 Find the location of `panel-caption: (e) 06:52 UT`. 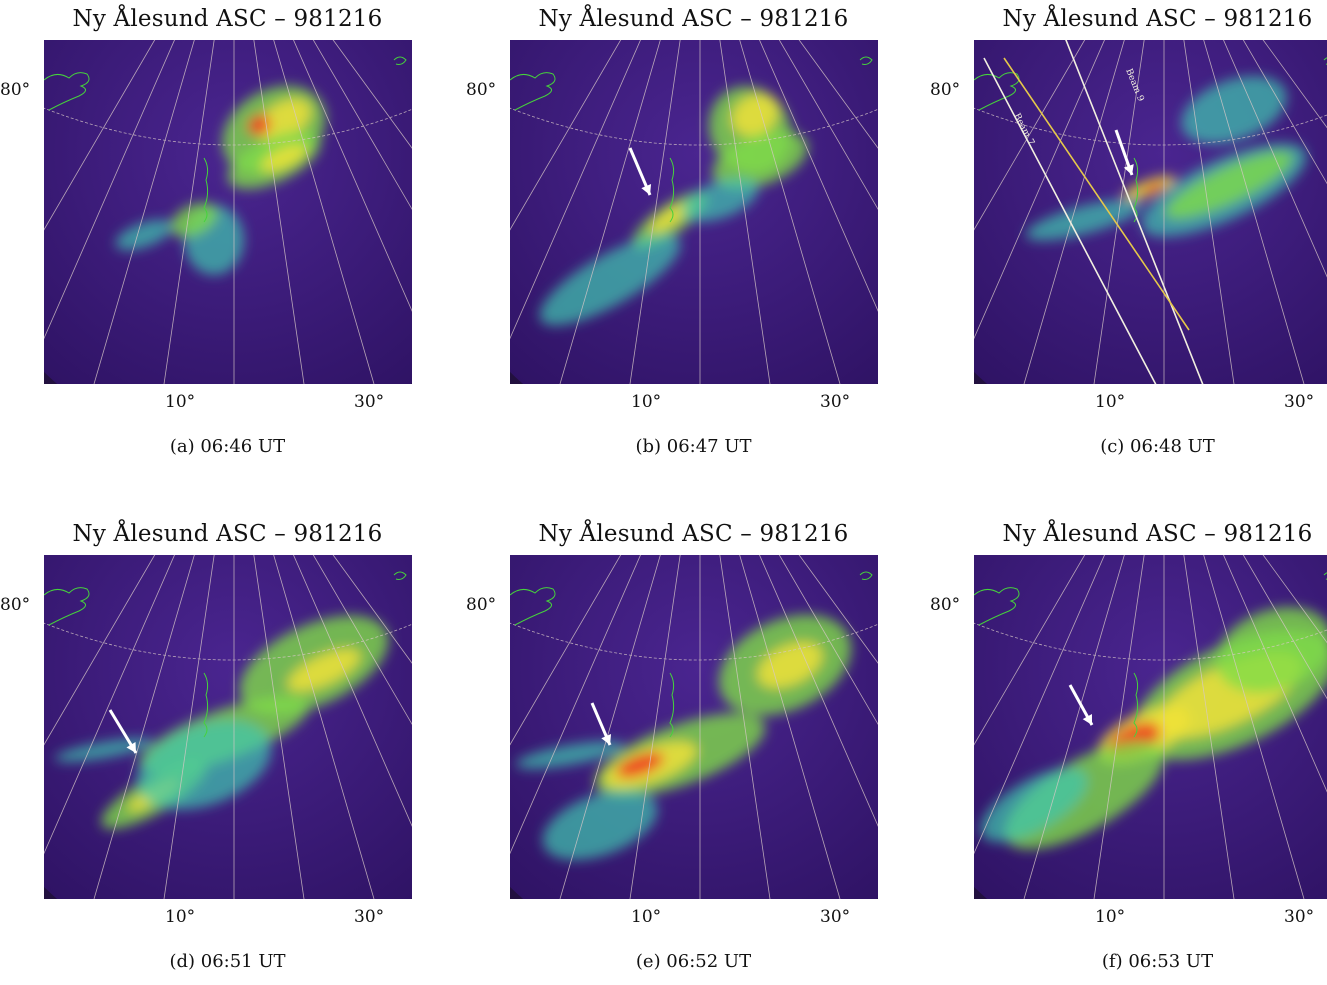

panel-caption: (e) 06:52 UT is located at coordinates (693, 961).